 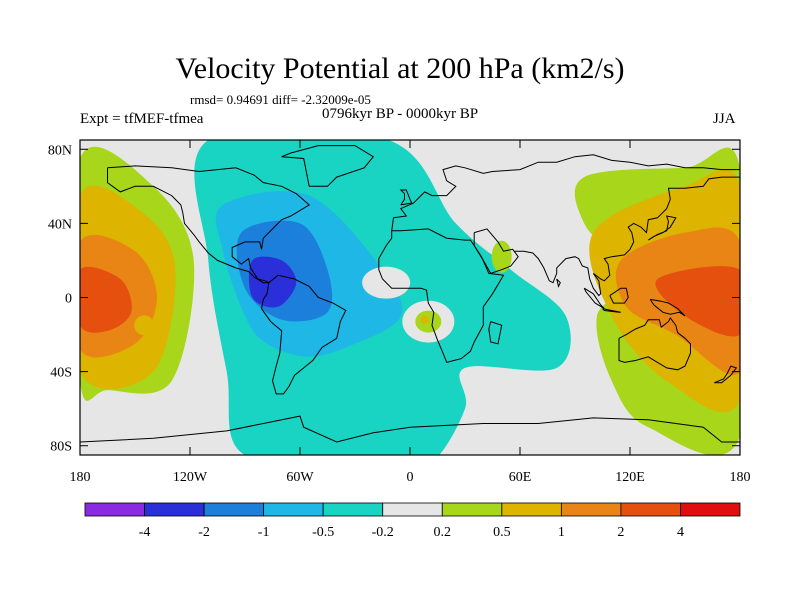 What do you see at coordinates (61, 373) in the screenshot?
I see `lat-tick-label: 40S` at bounding box center [61, 373].